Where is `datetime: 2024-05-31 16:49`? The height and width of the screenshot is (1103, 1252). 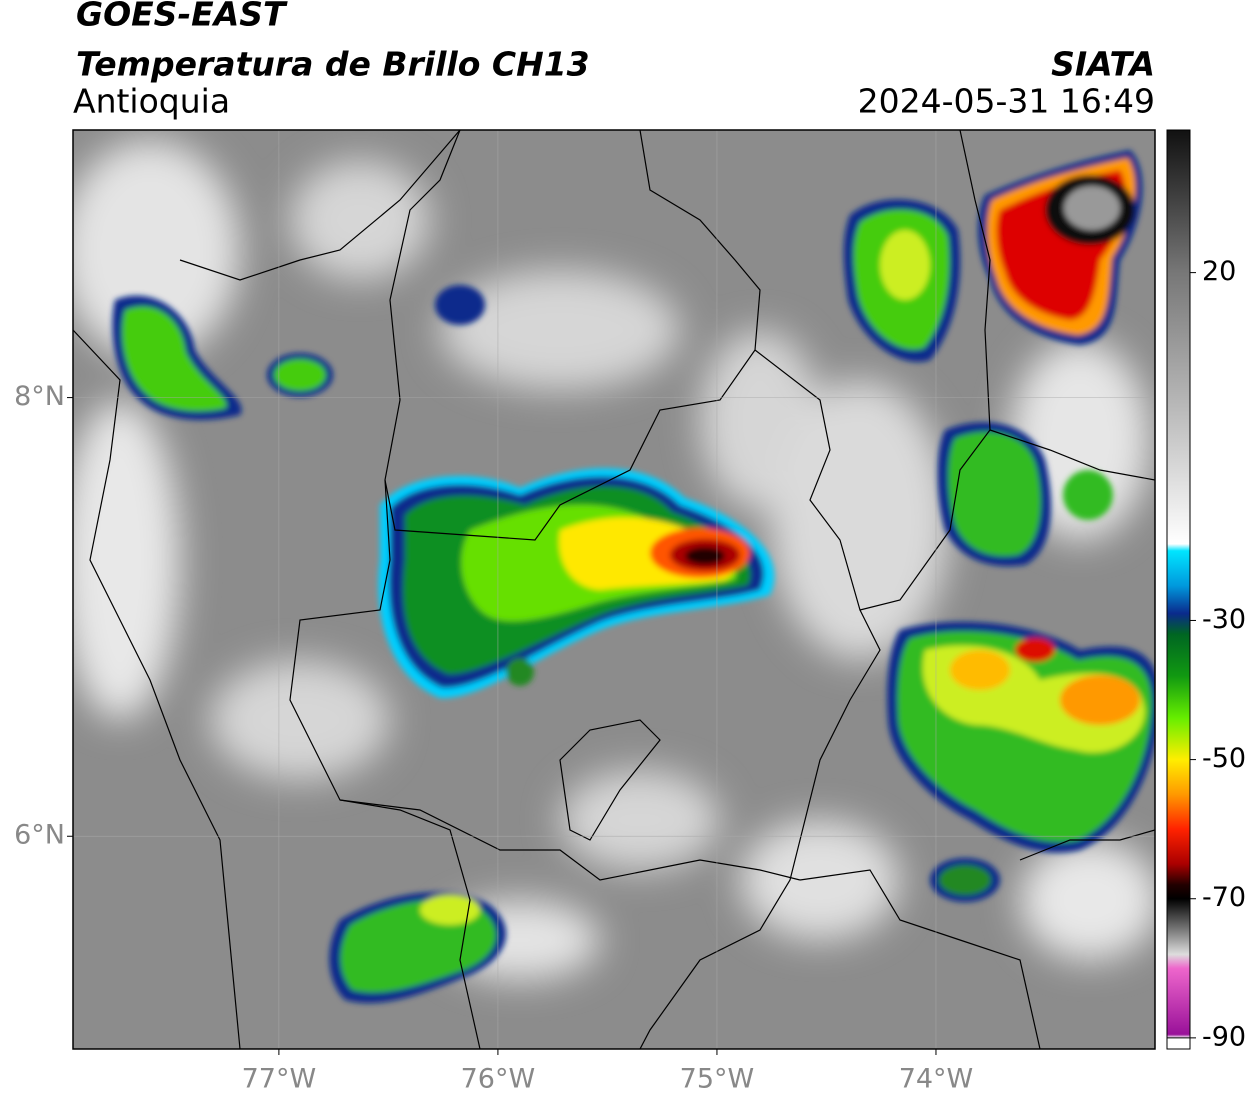 datetime: 2024-05-31 16:49 is located at coordinates (1006, 101).